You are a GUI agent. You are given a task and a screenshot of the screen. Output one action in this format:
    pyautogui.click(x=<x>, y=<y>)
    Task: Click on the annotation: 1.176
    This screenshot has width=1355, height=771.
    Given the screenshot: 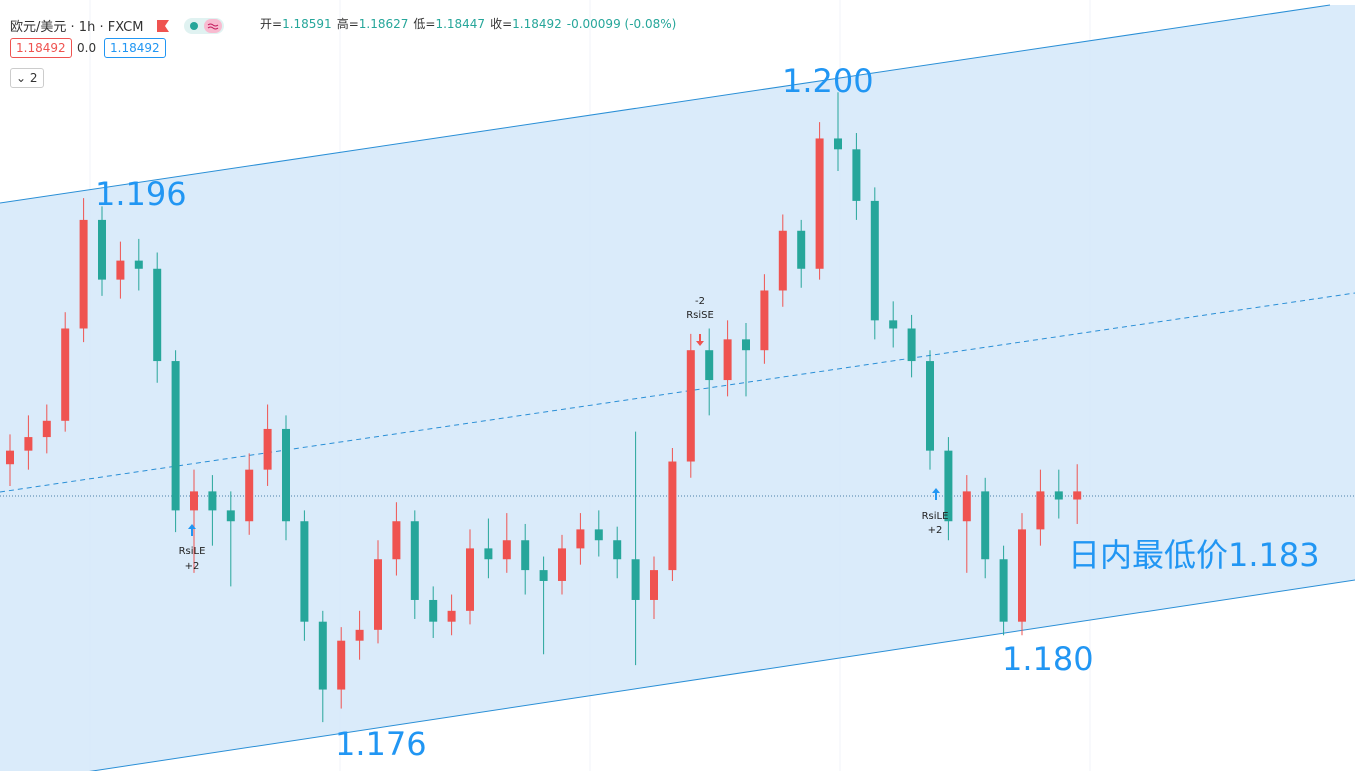 What is the action you would take?
    pyautogui.click(x=381, y=744)
    